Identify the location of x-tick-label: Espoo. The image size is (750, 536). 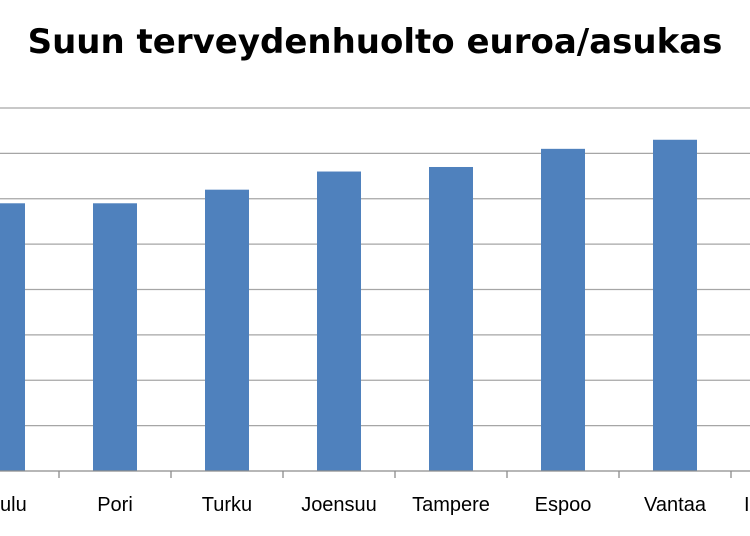
(563, 505).